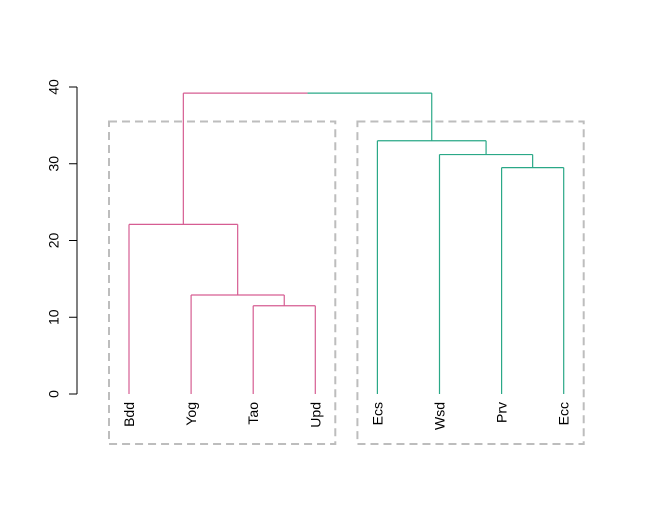  What do you see at coordinates (315, 415) in the screenshot?
I see `leaf-label: Upd` at bounding box center [315, 415].